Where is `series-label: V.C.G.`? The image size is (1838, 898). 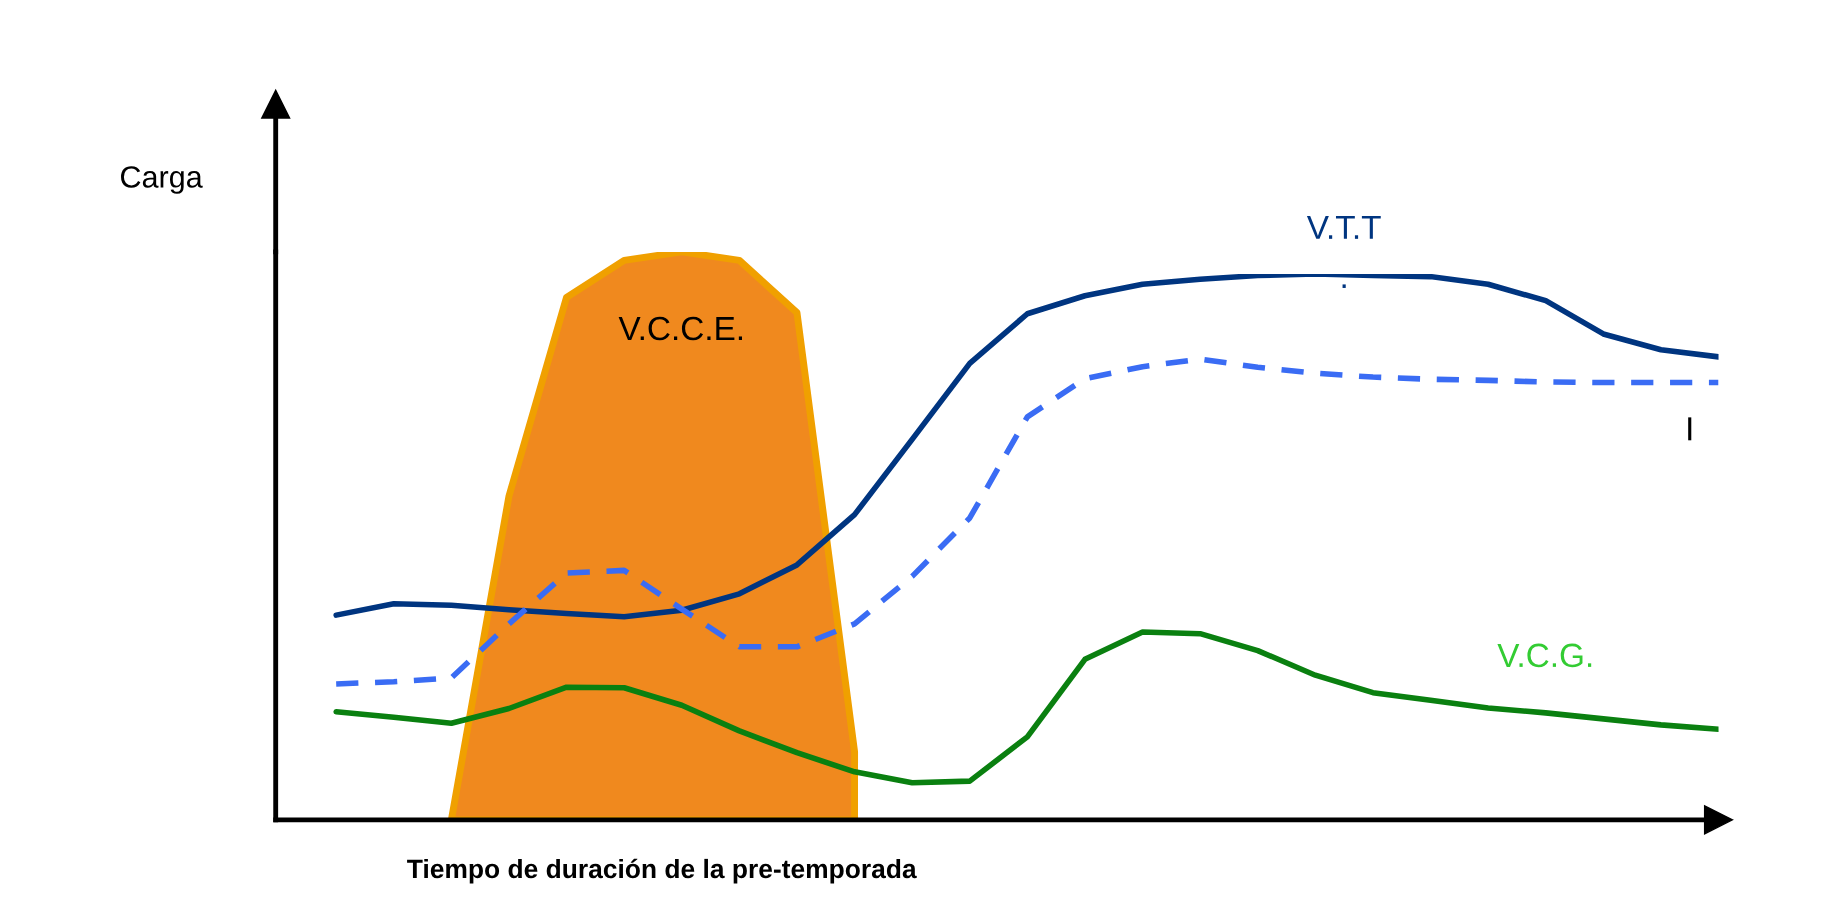
series-label: V.C.G. is located at coordinates (1544, 655).